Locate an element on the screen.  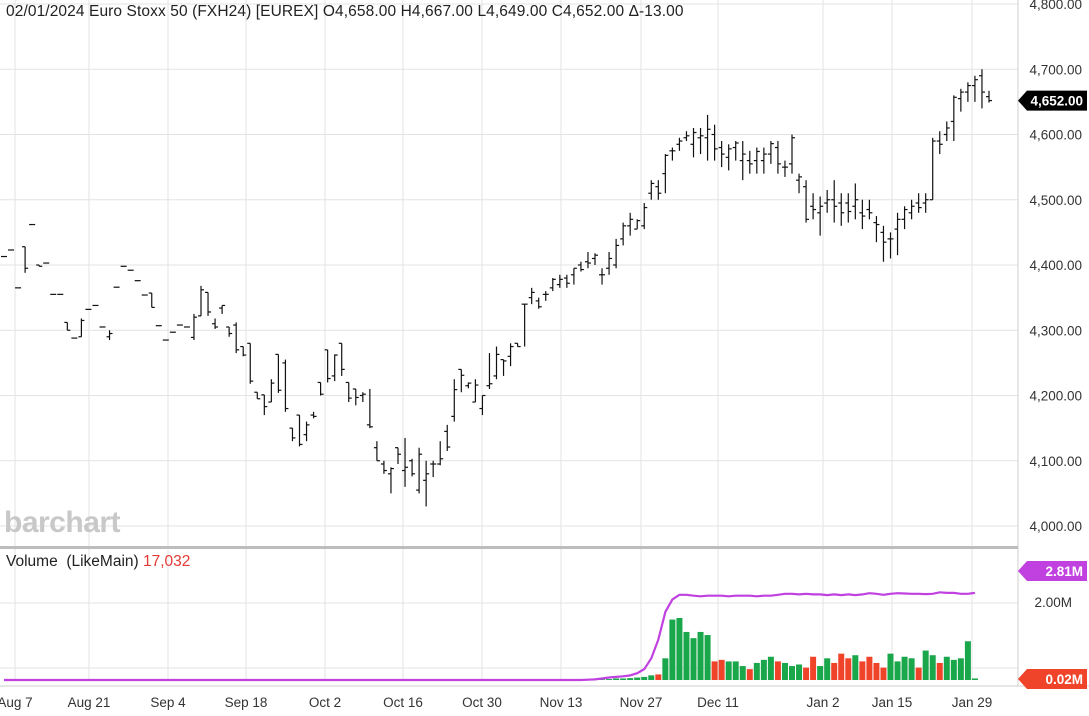
volume-title: Volume (LikeMain) 17,032 is located at coordinates (98, 562).